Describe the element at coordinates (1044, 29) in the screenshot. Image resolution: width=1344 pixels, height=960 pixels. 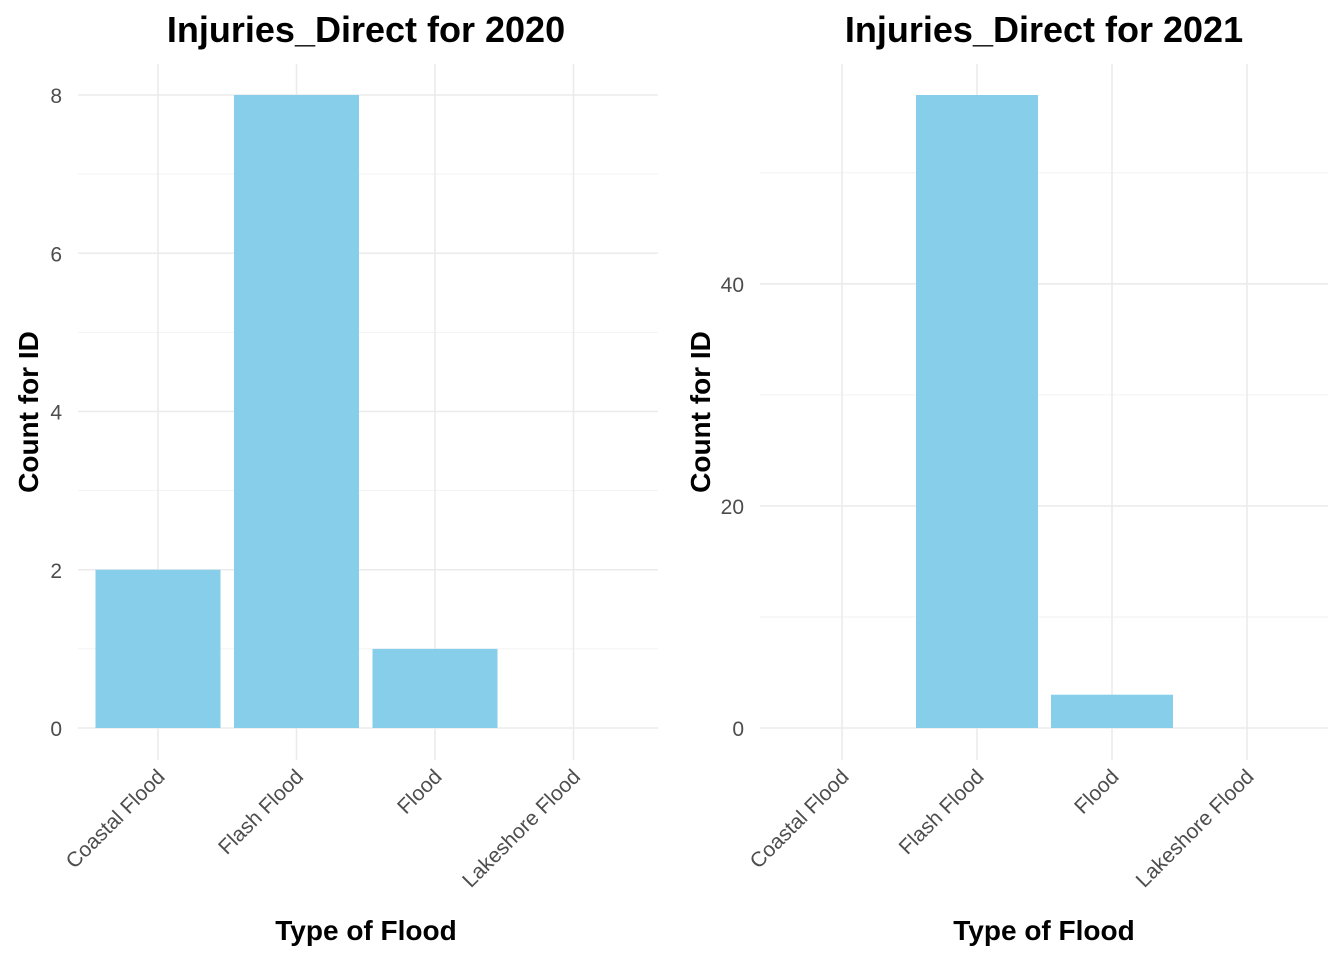
I see `chart-title: Injuries_Direct for 2021` at that location.